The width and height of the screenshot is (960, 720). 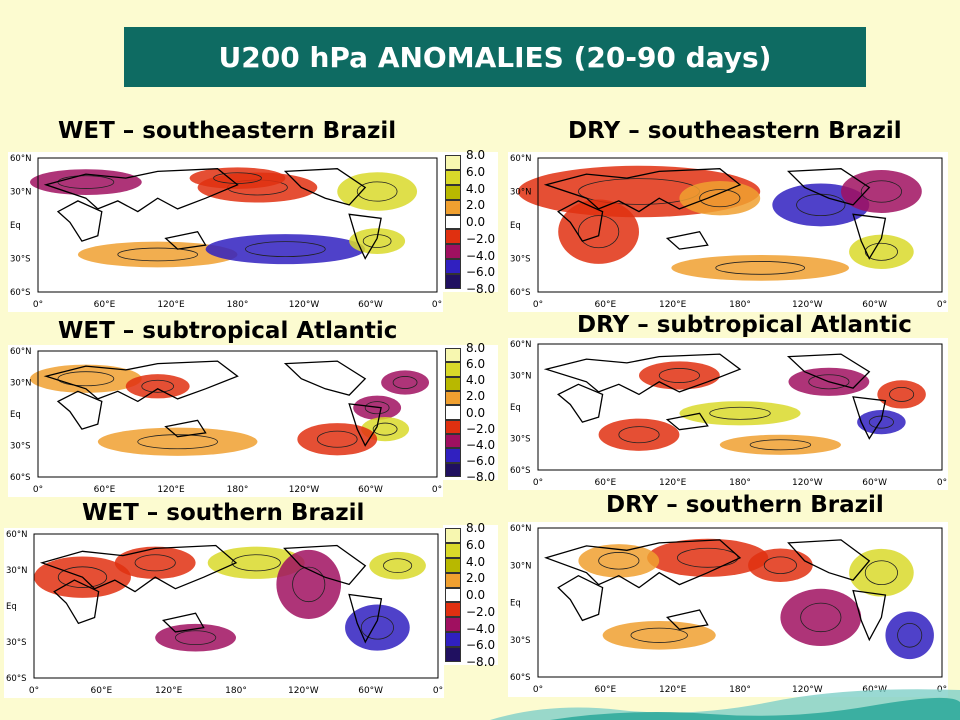 I want to click on panel-label-wet-sa: WET – subtropical Atlantic, so click(x=228, y=331).